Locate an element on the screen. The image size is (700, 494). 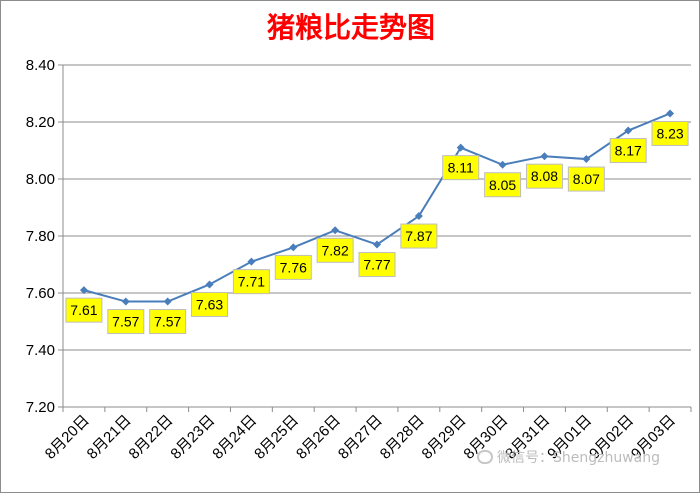
data-label: 8.08 is located at coordinates (544, 176).